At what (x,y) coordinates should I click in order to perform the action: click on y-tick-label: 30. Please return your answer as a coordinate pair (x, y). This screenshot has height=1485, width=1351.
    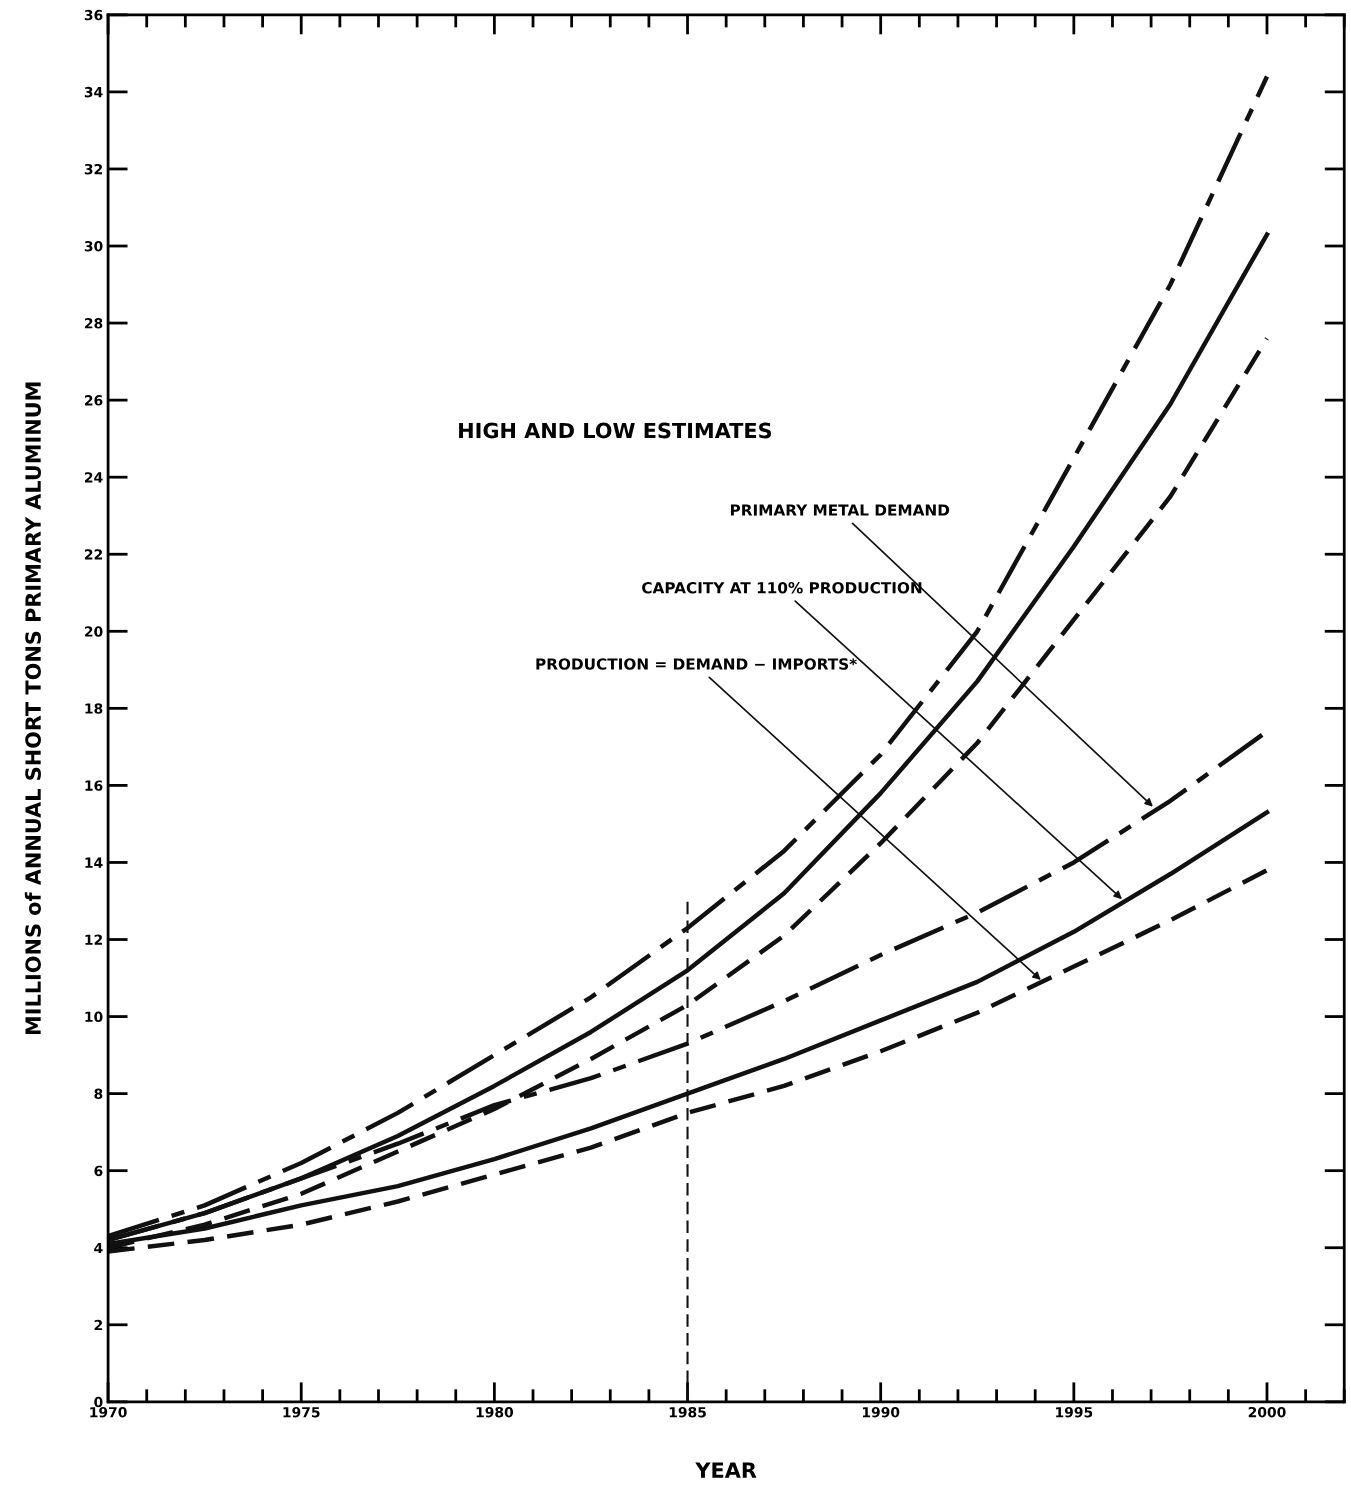
    Looking at the image, I should click on (93, 246).